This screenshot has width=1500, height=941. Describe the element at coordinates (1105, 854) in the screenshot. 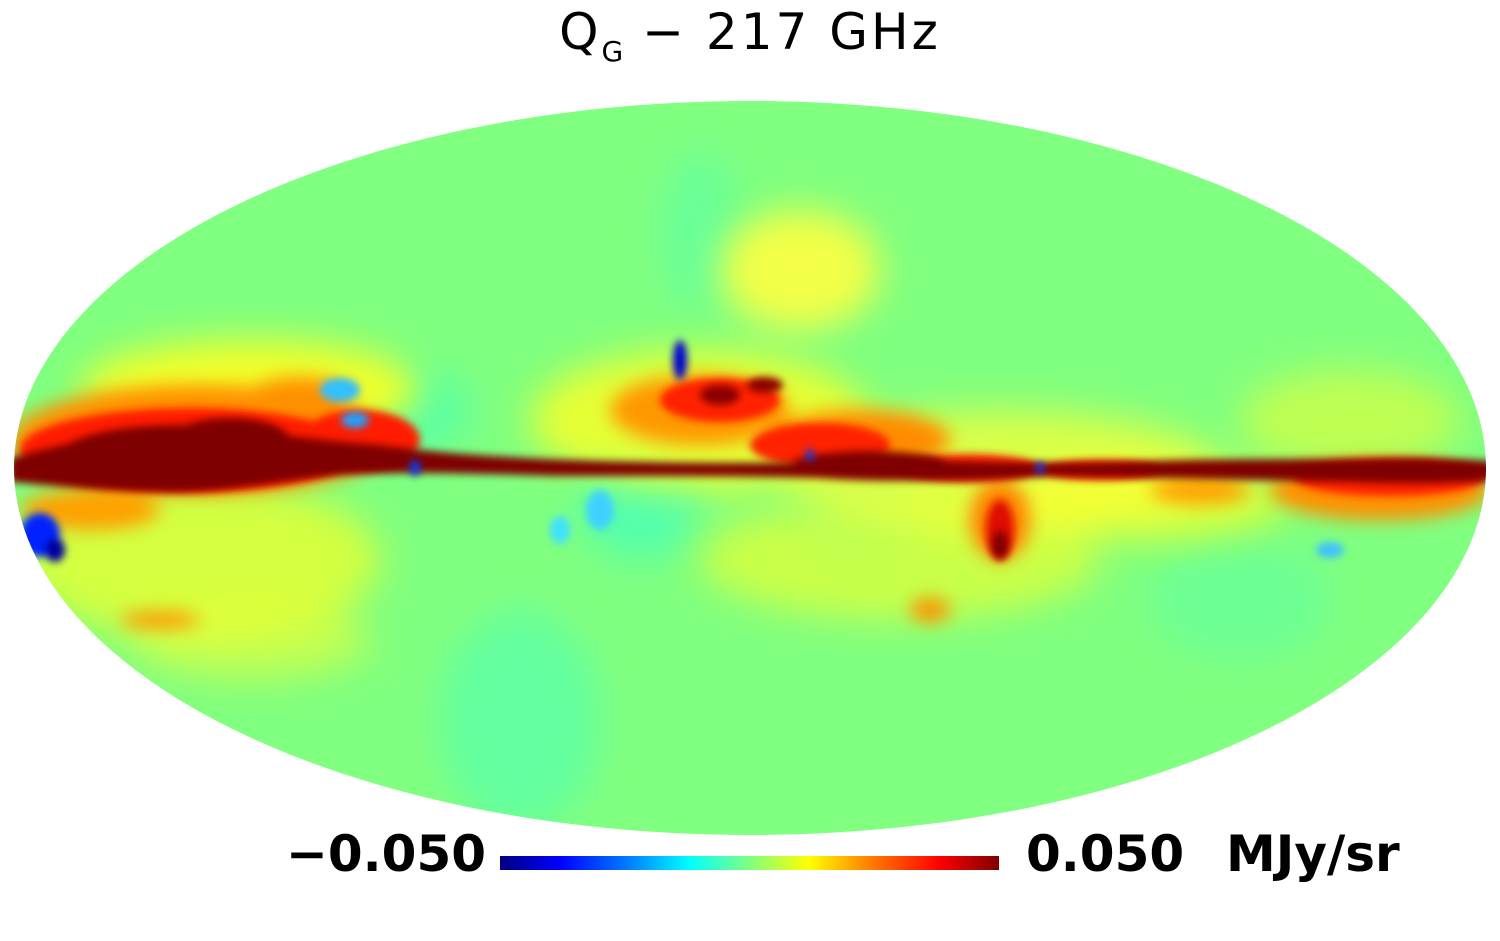

I see `colorbar-max-label: 0.050` at that location.